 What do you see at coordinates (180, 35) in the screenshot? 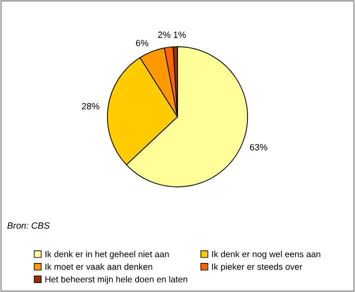
I see `data-label: 1%` at bounding box center [180, 35].